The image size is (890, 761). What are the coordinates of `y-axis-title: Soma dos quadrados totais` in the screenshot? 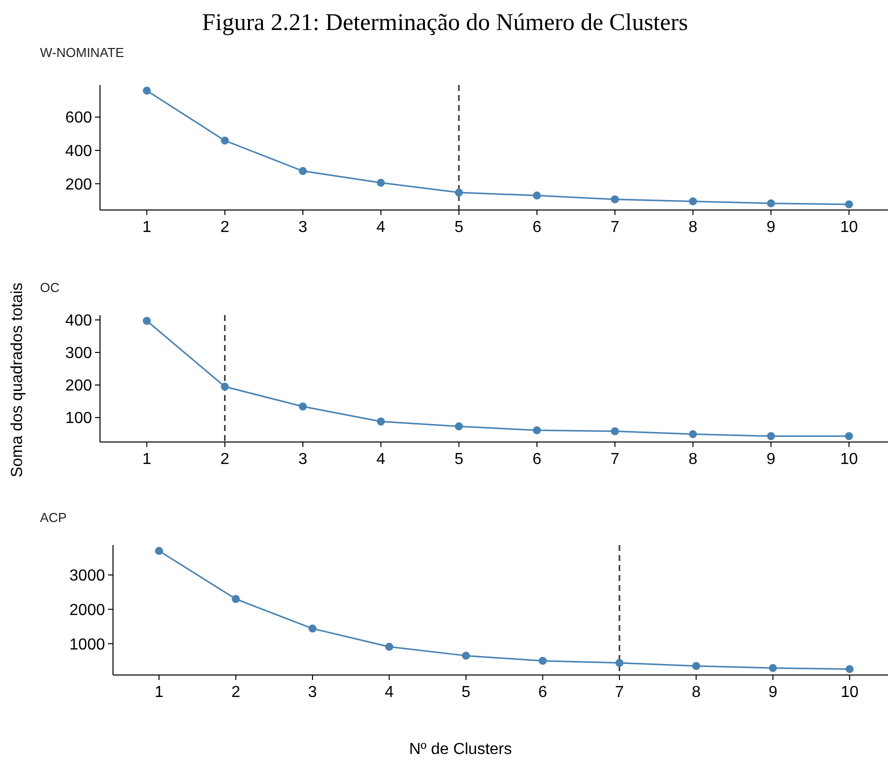 It's located at (17, 380).